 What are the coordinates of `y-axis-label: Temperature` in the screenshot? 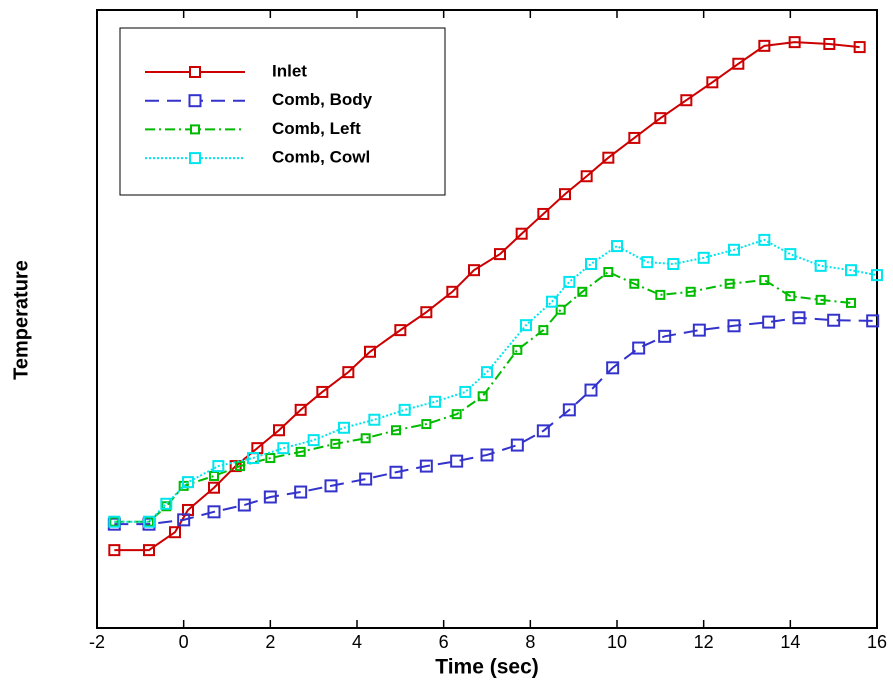 It's located at (21, 320).